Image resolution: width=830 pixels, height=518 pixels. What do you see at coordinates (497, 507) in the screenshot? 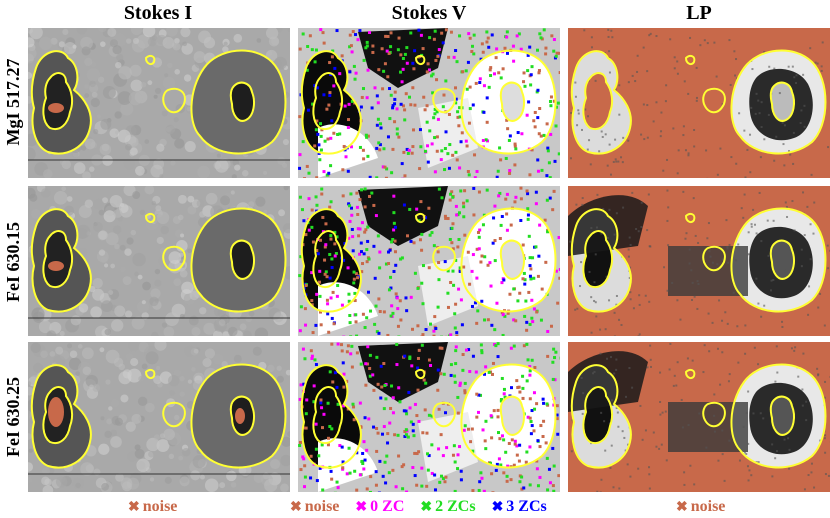
I see `zc3-marker-icon: ✖` at bounding box center [497, 507].